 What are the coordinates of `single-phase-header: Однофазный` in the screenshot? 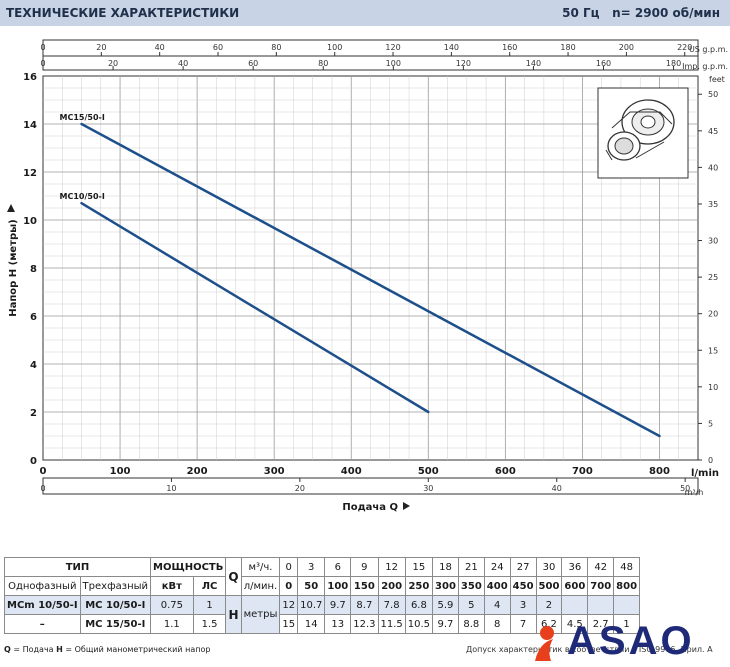 It's located at (42, 586).